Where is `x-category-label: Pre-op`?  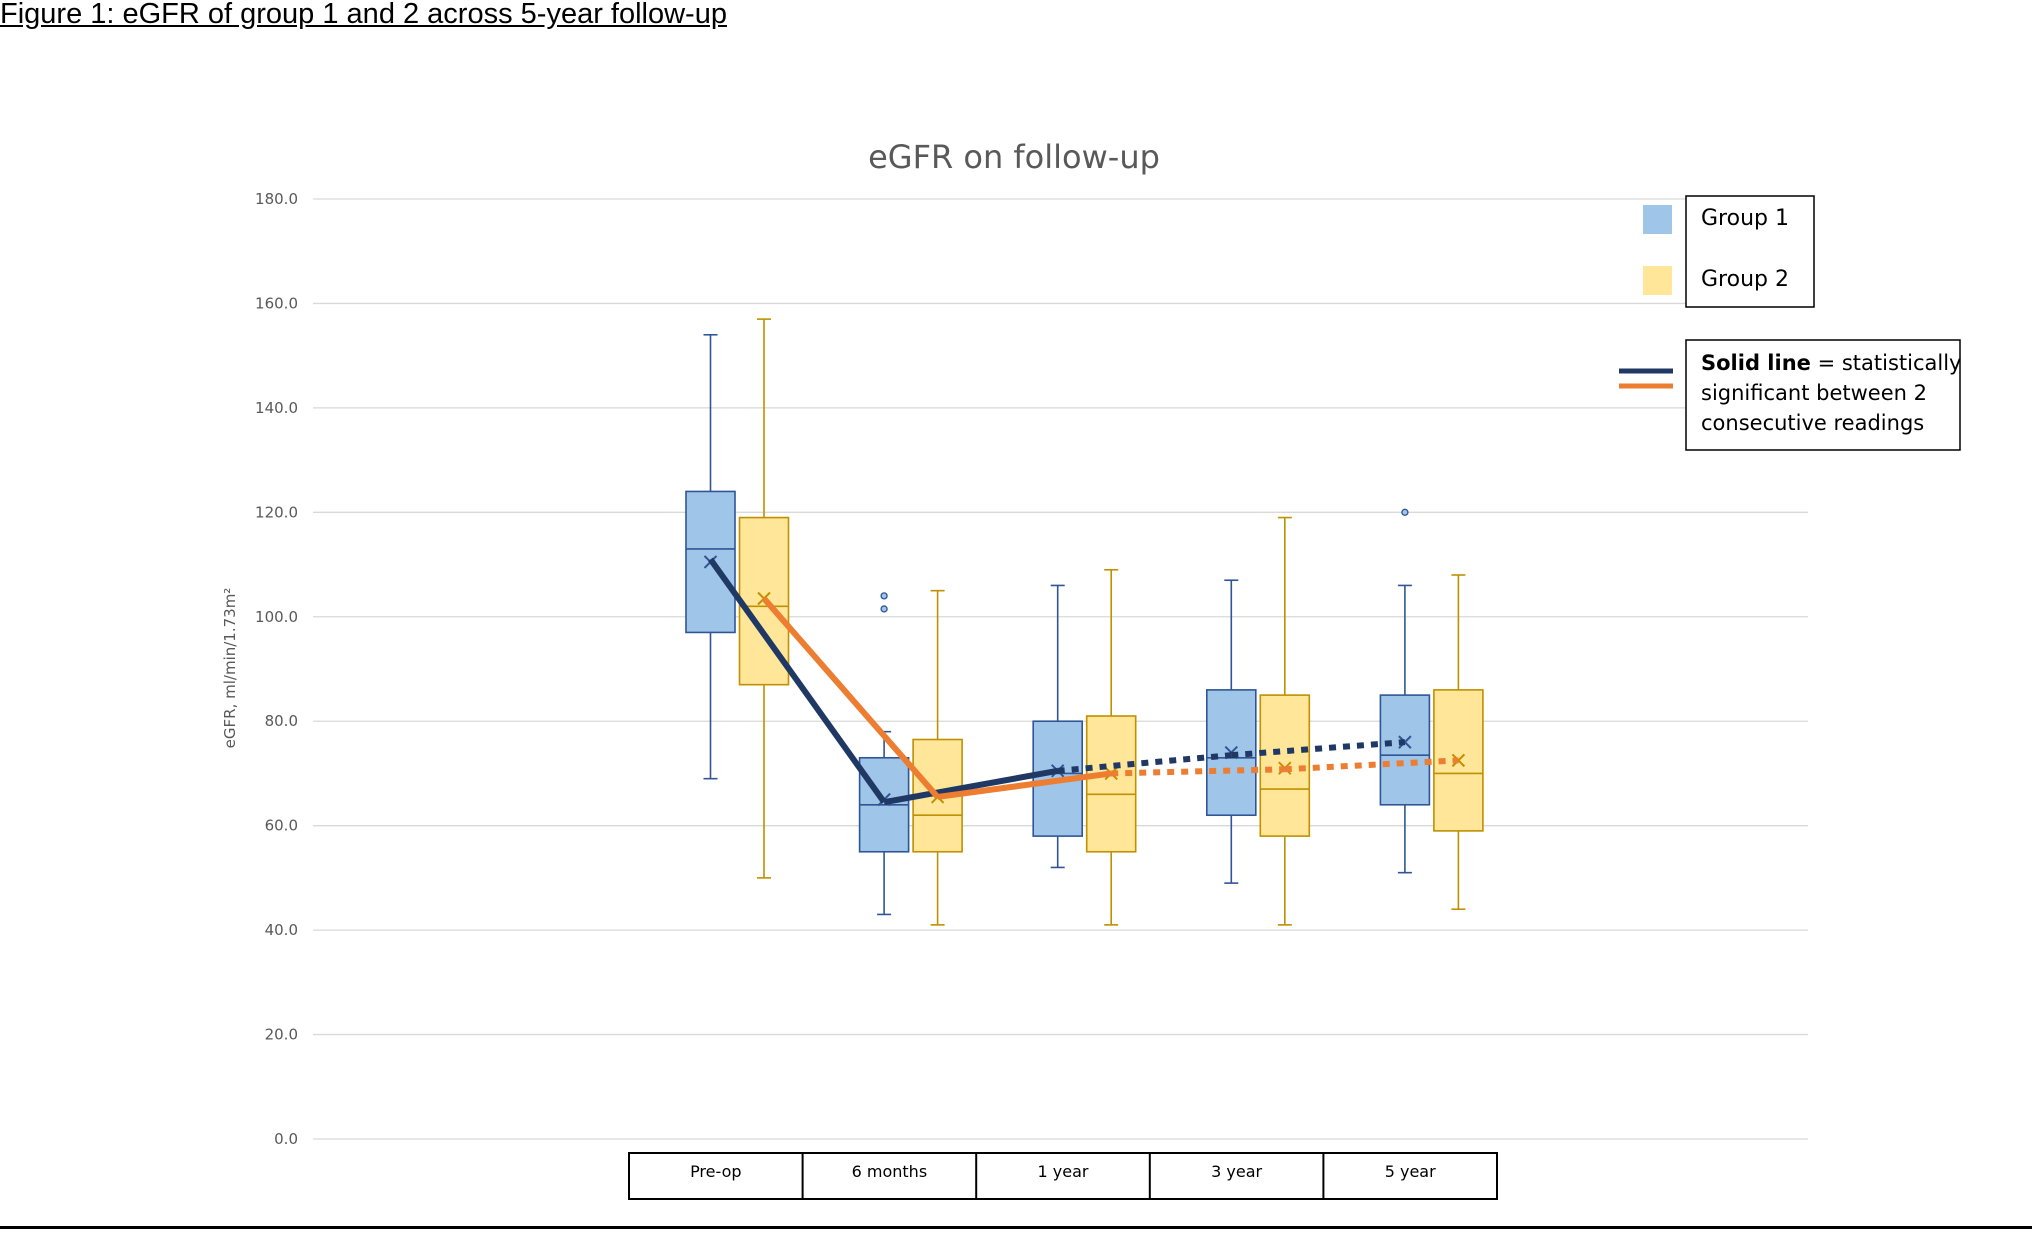
x-category-label: Pre-op is located at coordinates (715, 1171).